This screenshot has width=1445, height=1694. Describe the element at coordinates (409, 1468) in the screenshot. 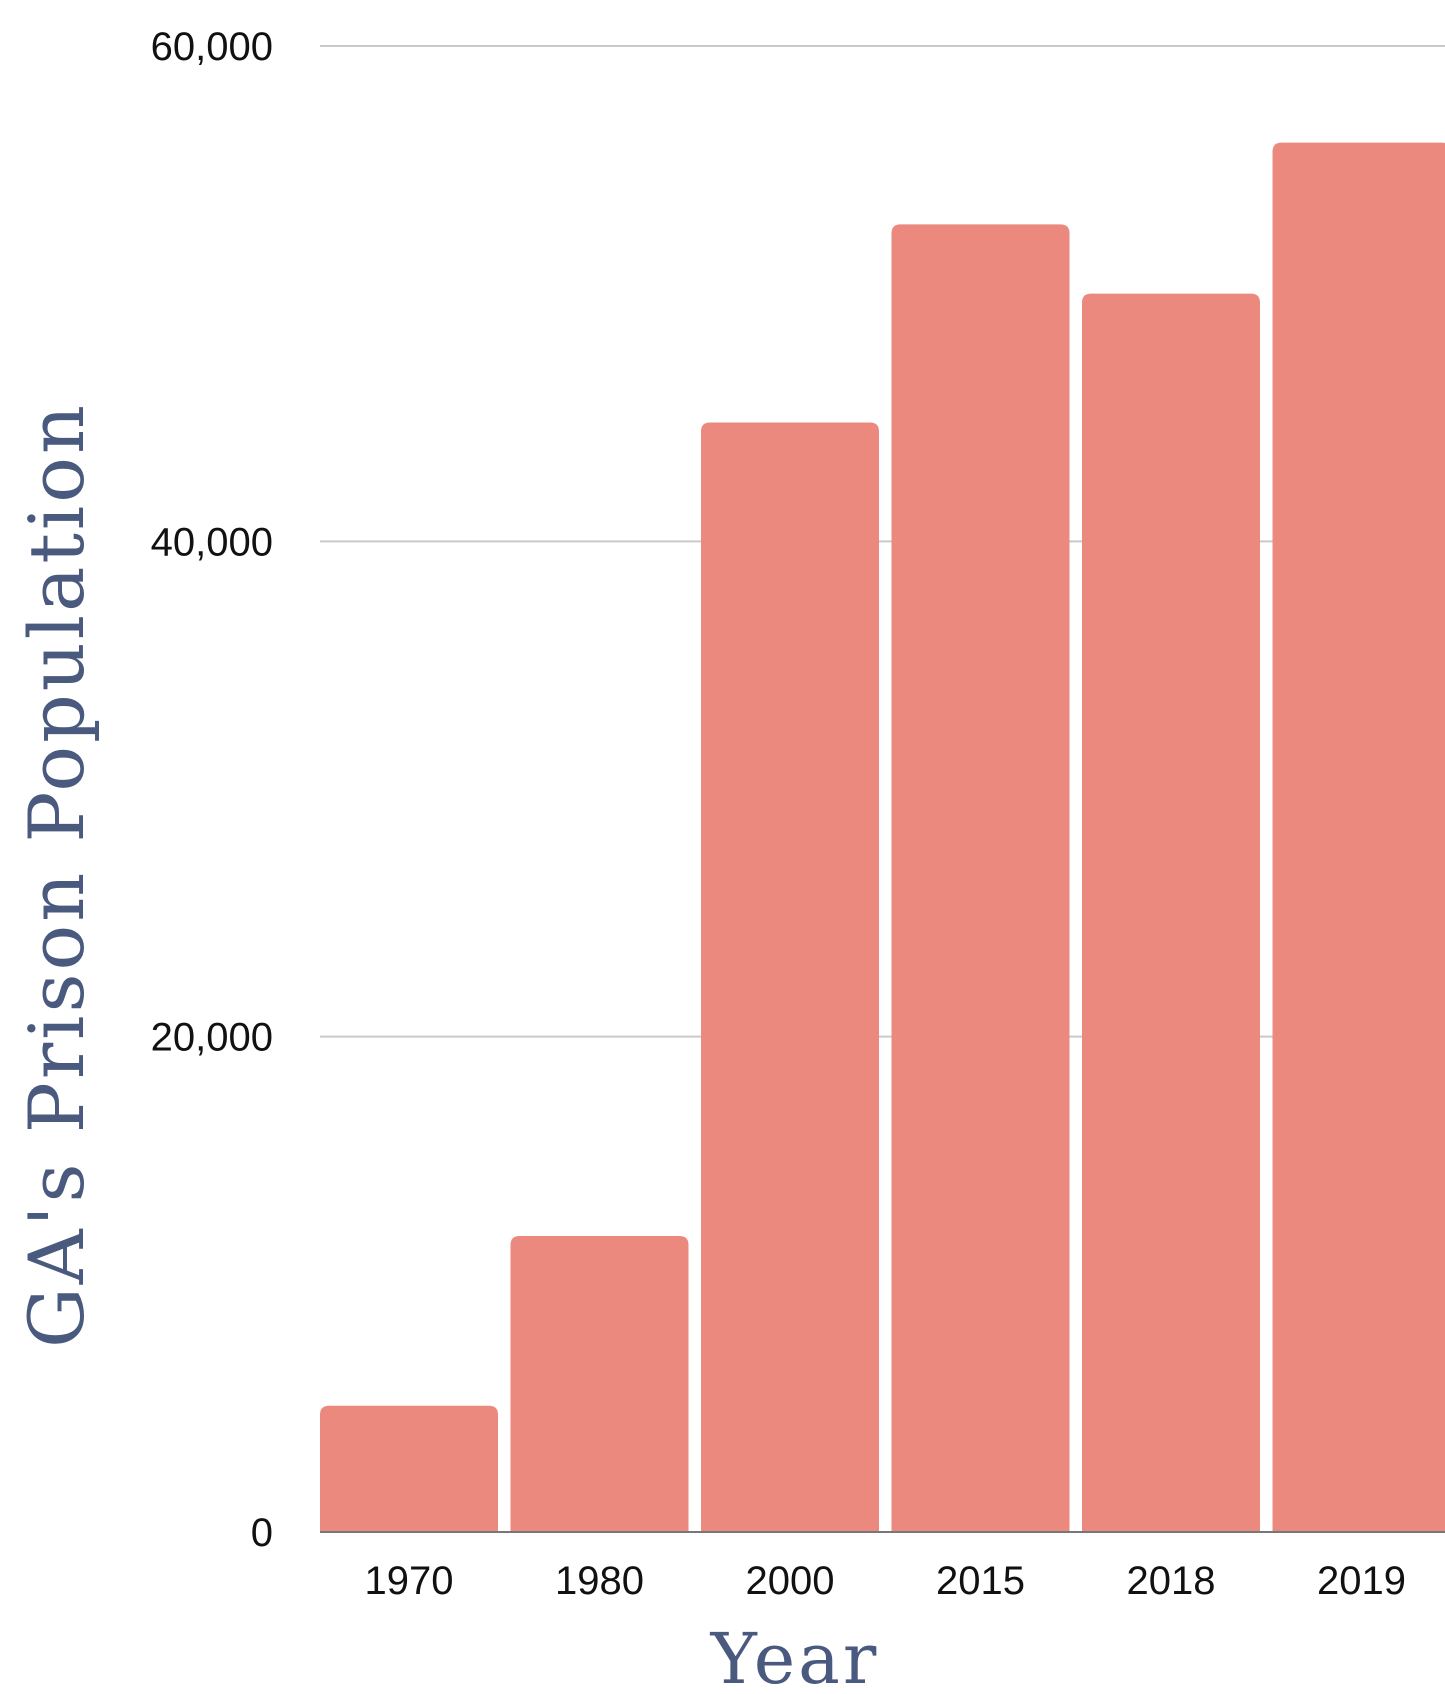

I see `bar-1970` at that location.